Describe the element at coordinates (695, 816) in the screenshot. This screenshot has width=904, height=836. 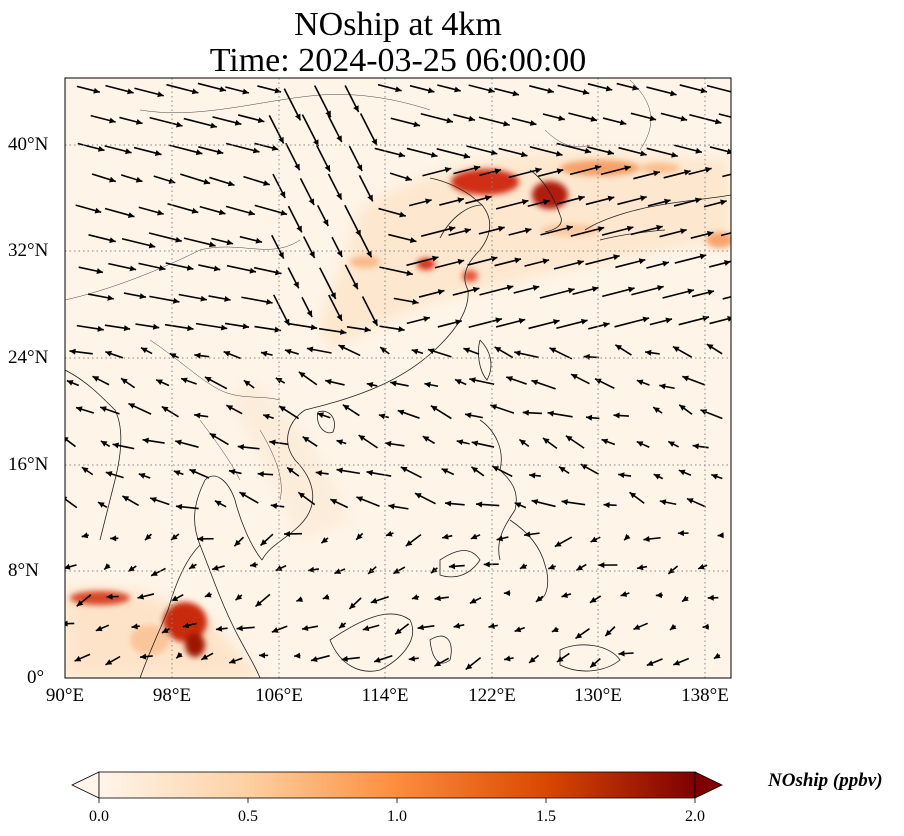
I see `colorbar-tick-label: 2.0` at that location.